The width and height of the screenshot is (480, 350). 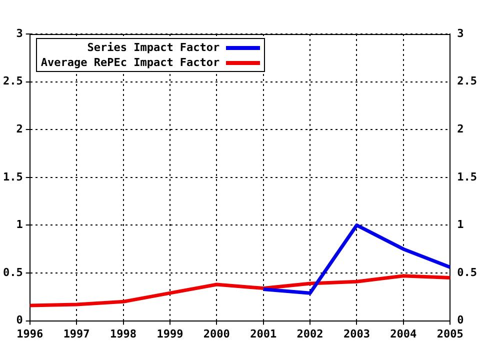 I want to click on x-tick-label: 2005, so click(x=450, y=333).